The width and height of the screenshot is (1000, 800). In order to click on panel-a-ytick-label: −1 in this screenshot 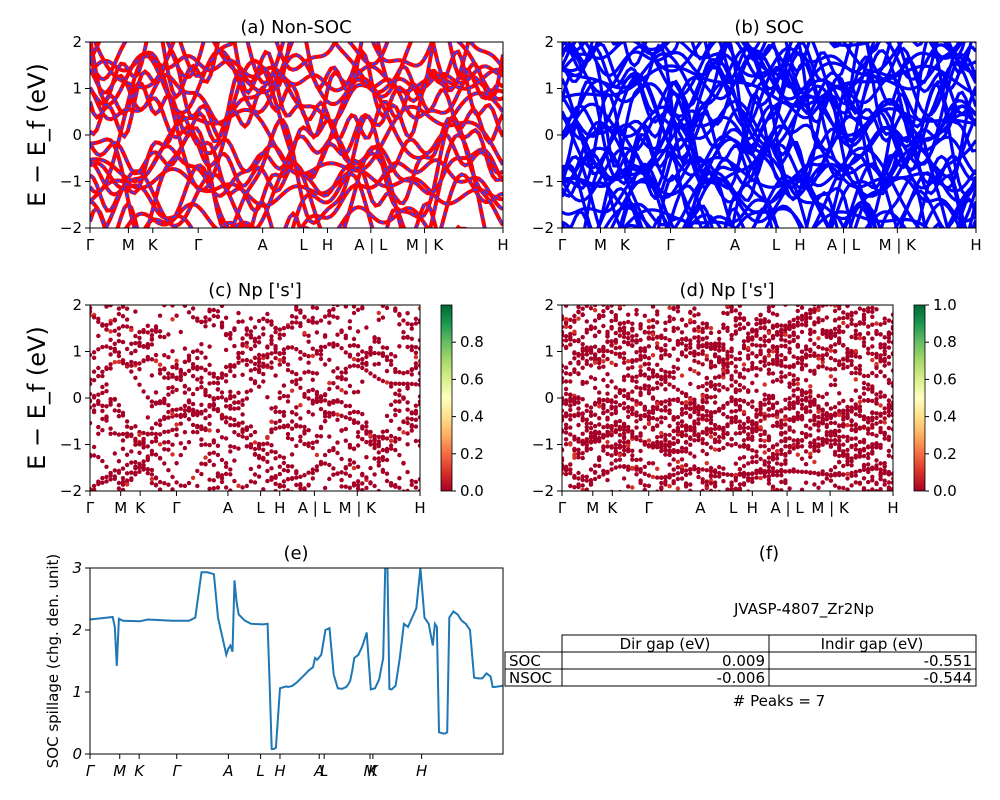, I will do `click(71, 182)`.